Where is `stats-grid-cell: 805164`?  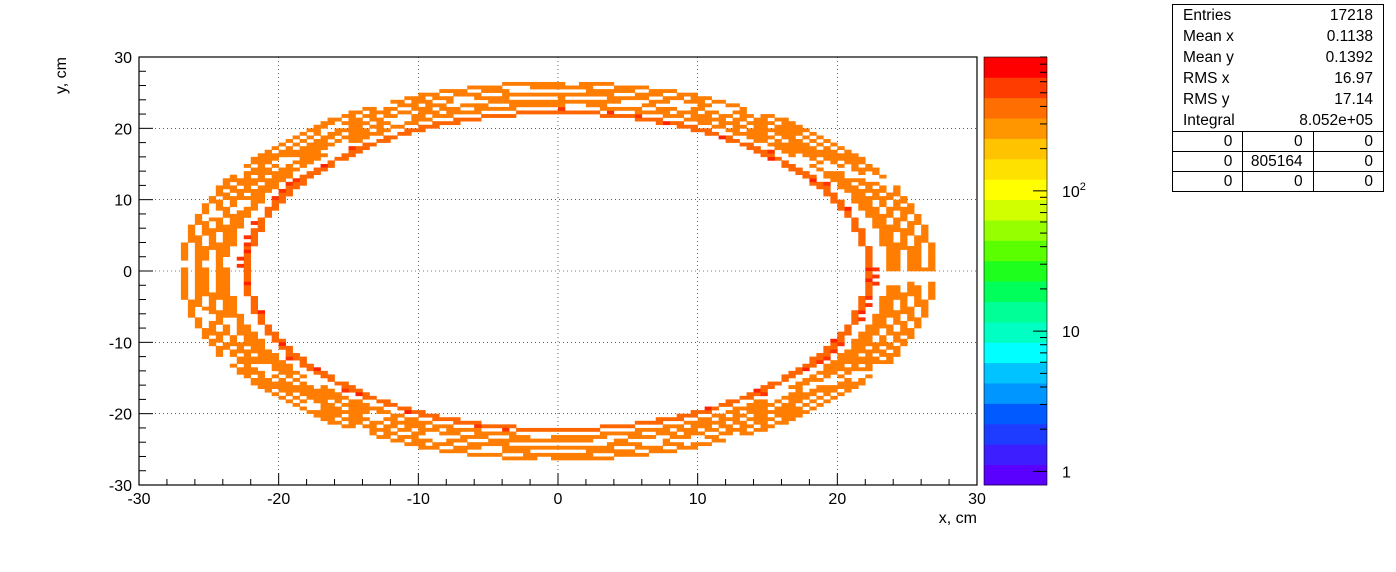
stats-grid-cell: 805164 is located at coordinates (1277, 161).